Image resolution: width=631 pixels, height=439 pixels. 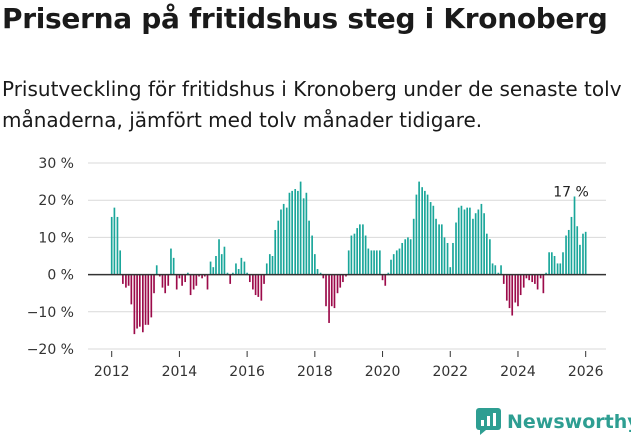 What do you see at coordinates (112, 372) in the screenshot?
I see `x-tick-label: 2012` at bounding box center [112, 372].